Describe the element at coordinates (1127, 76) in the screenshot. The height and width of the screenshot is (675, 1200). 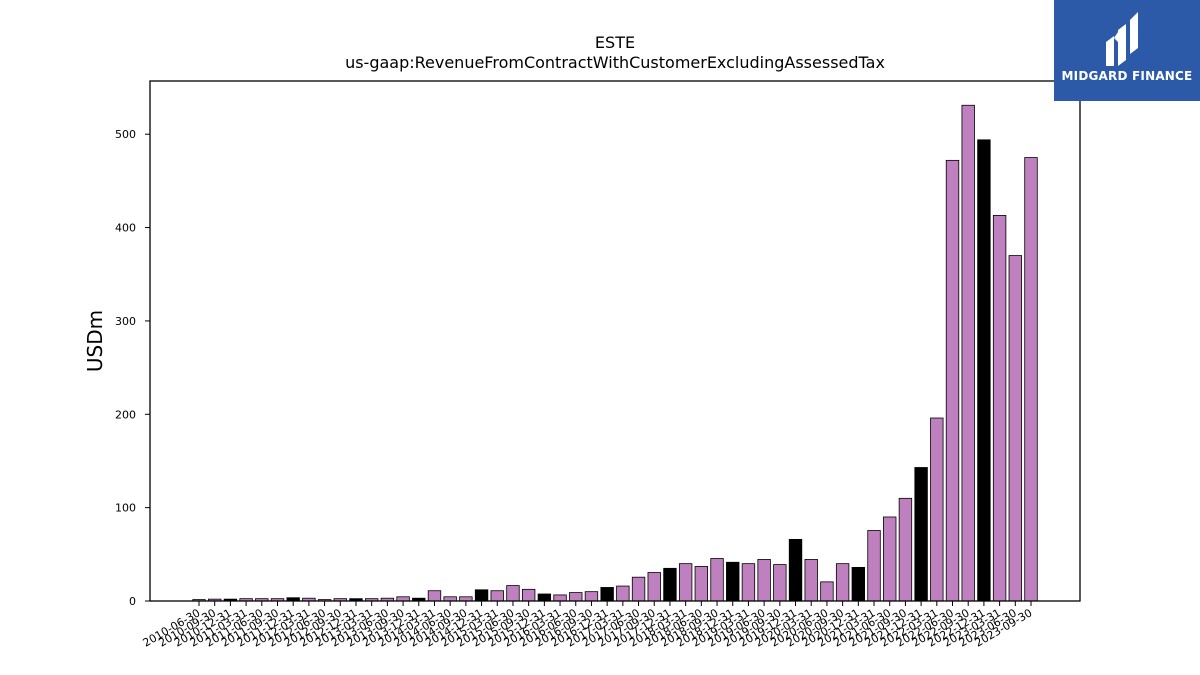
I see `brand-name: MIDGARD FINANCE` at that location.